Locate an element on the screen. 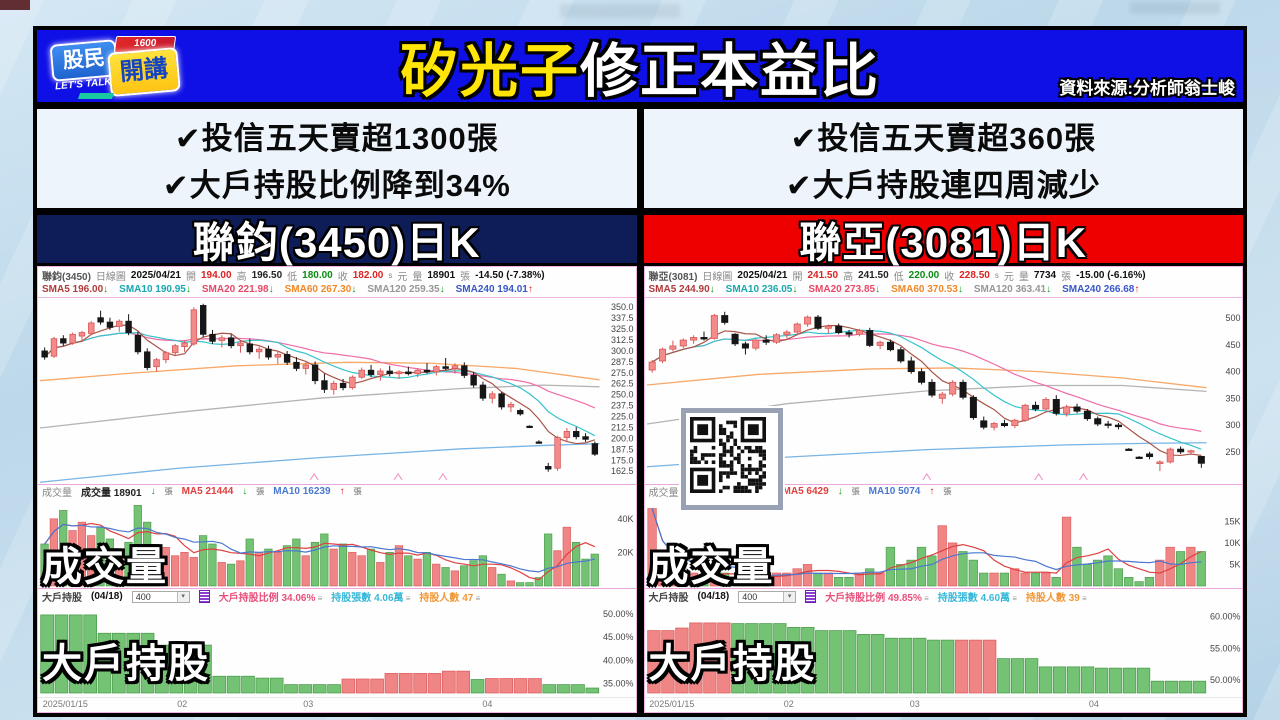 The height and width of the screenshot is (720, 1280). sma-legend-item: SMA240 194.01↑ is located at coordinates (494, 289).